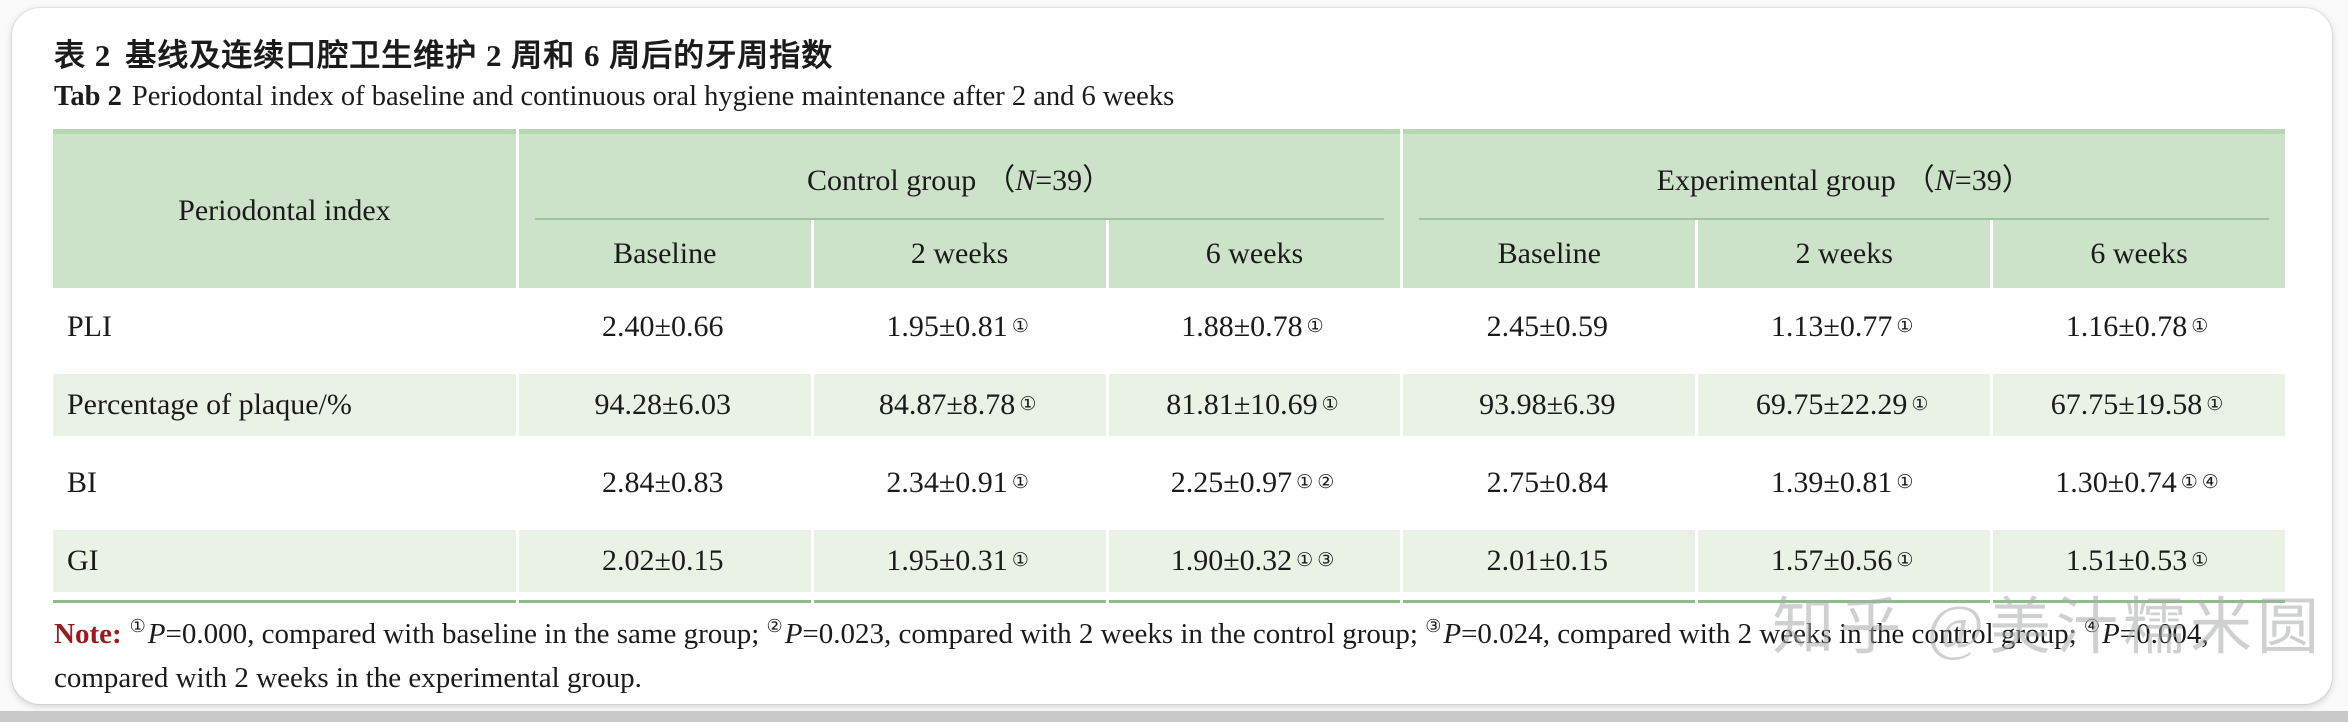 This screenshot has width=2348, height=722. I want to click on cell-bi-control-2weeks: 2.34±0.91 ①, so click(959, 483).